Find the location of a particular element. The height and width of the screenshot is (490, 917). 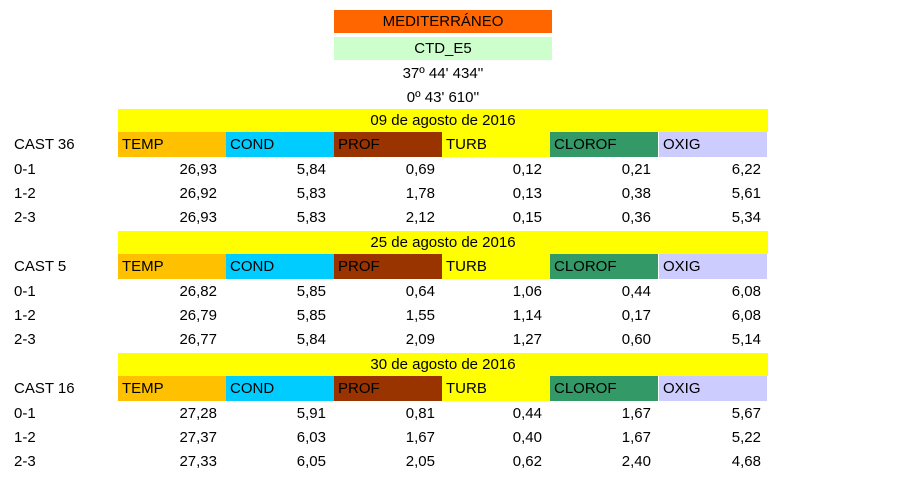

latitude: 37º 44' 434'' is located at coordinates (443, 73).